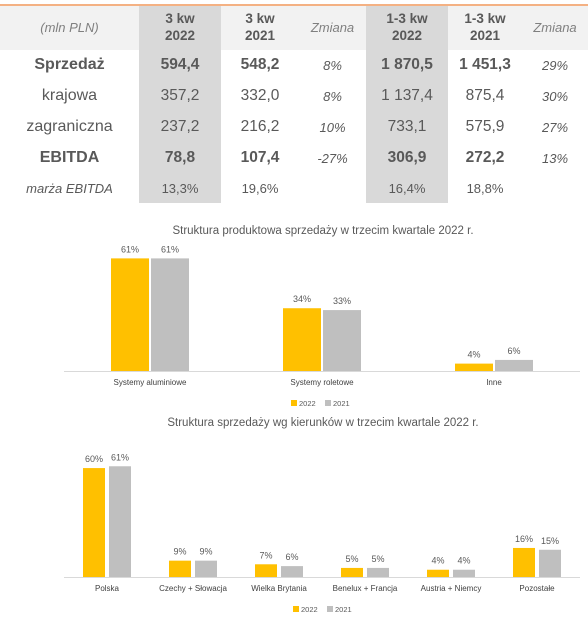 This screenshot has height=622, width=588. I want to click on data-label: 7%, so click(265, 555).